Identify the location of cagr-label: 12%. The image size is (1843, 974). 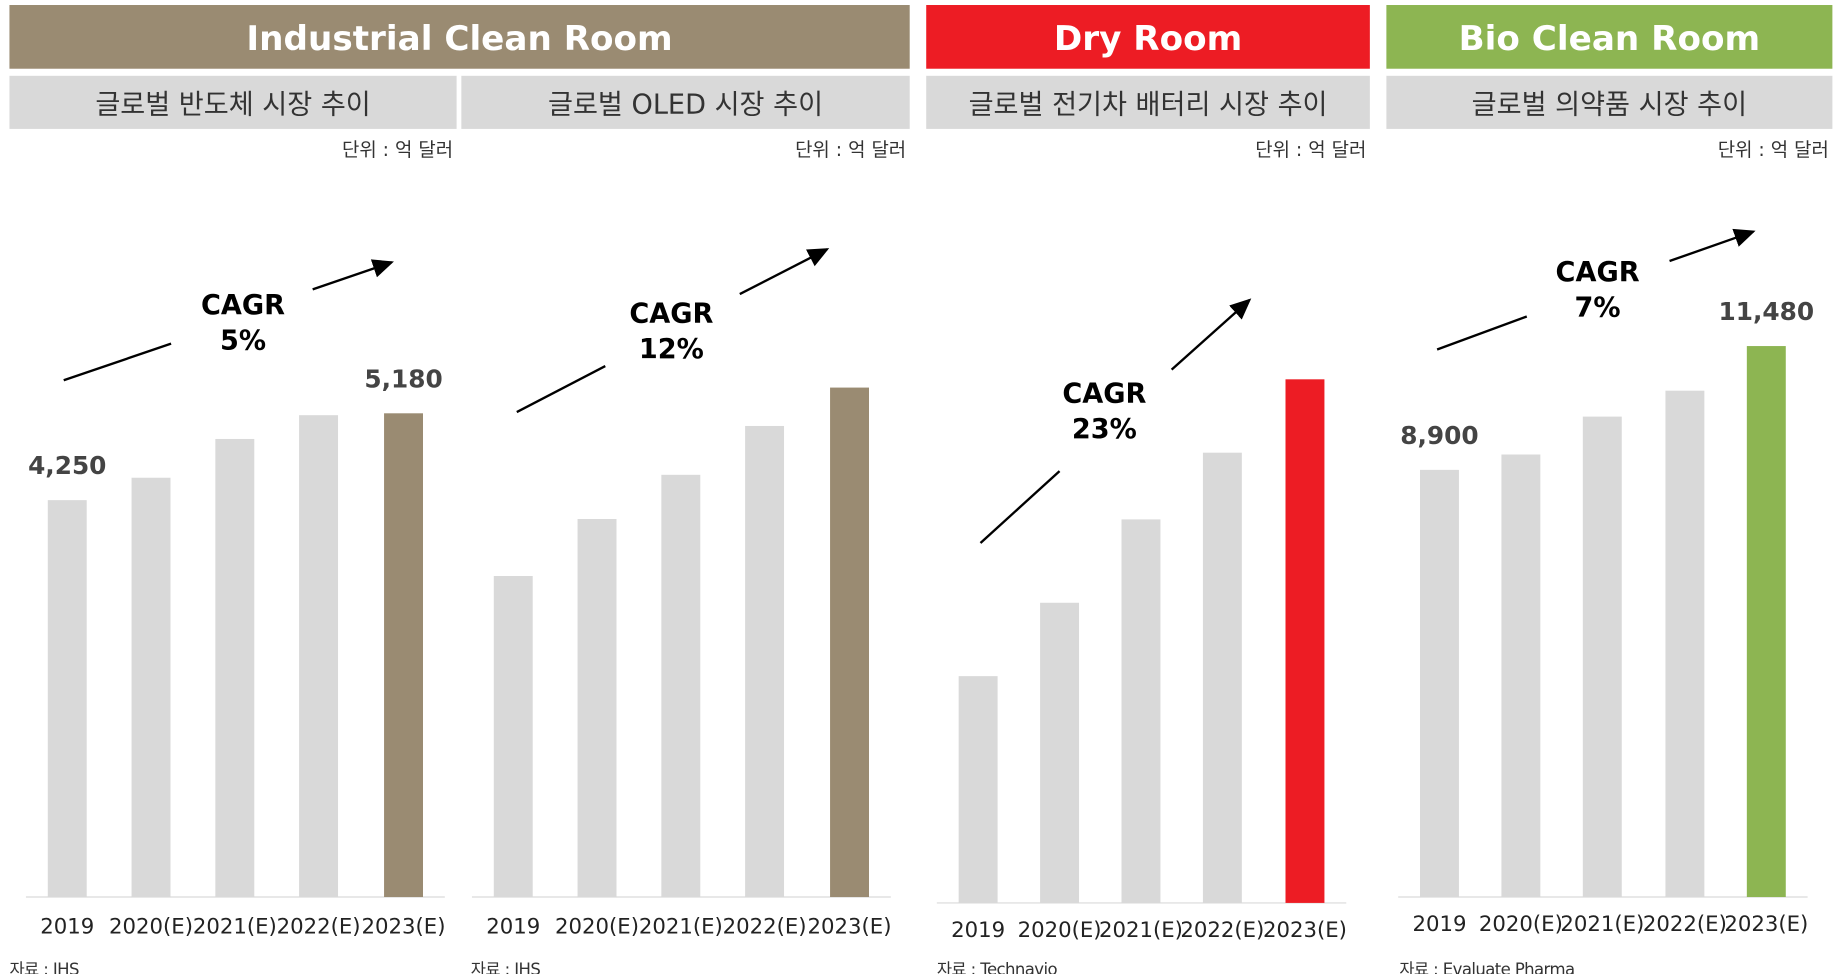
(671, 349).